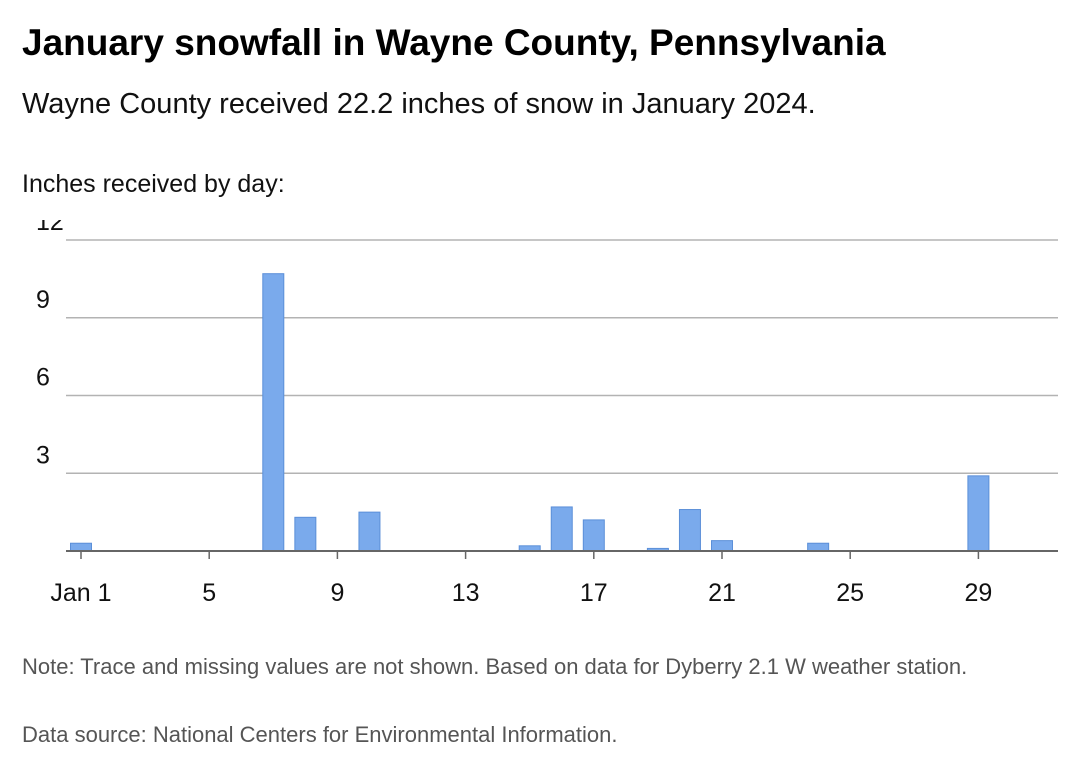 This screenshot has width=1080, height=770. Describe the element at coordinates (43, 455) in the screenshot. I see `y-tick-label: 3` at that location.